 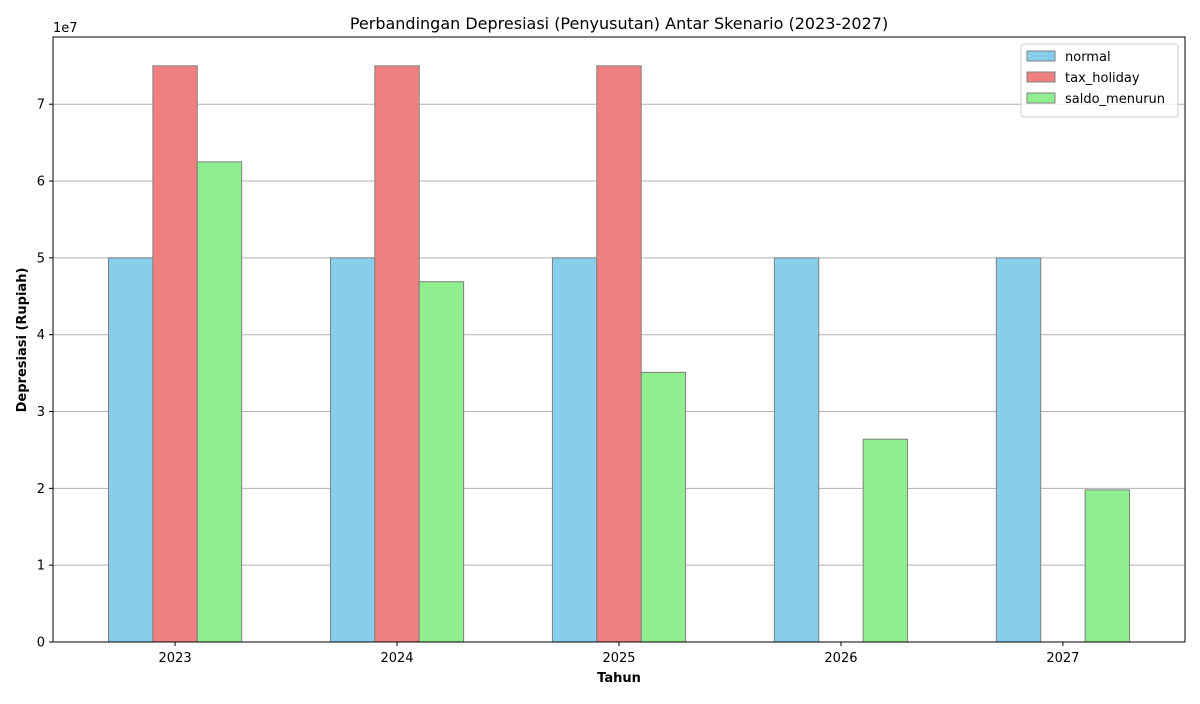 I want to click on x-tick-label: 2026, so click(x=840, y=658).